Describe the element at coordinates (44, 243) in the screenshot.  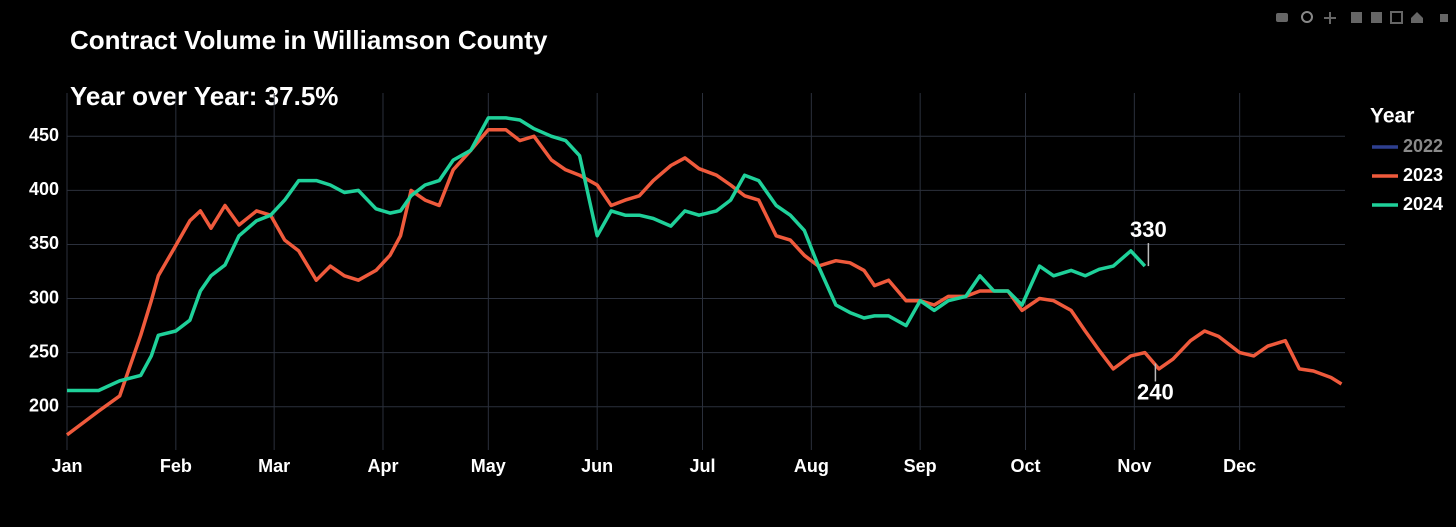
I see `y-tick-label: 350` at that location.